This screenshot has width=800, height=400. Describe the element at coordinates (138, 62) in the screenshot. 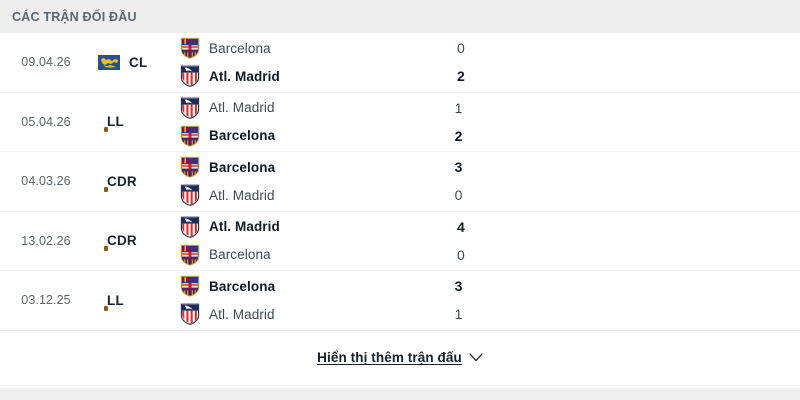

I see `competition-label: CL` at that location.